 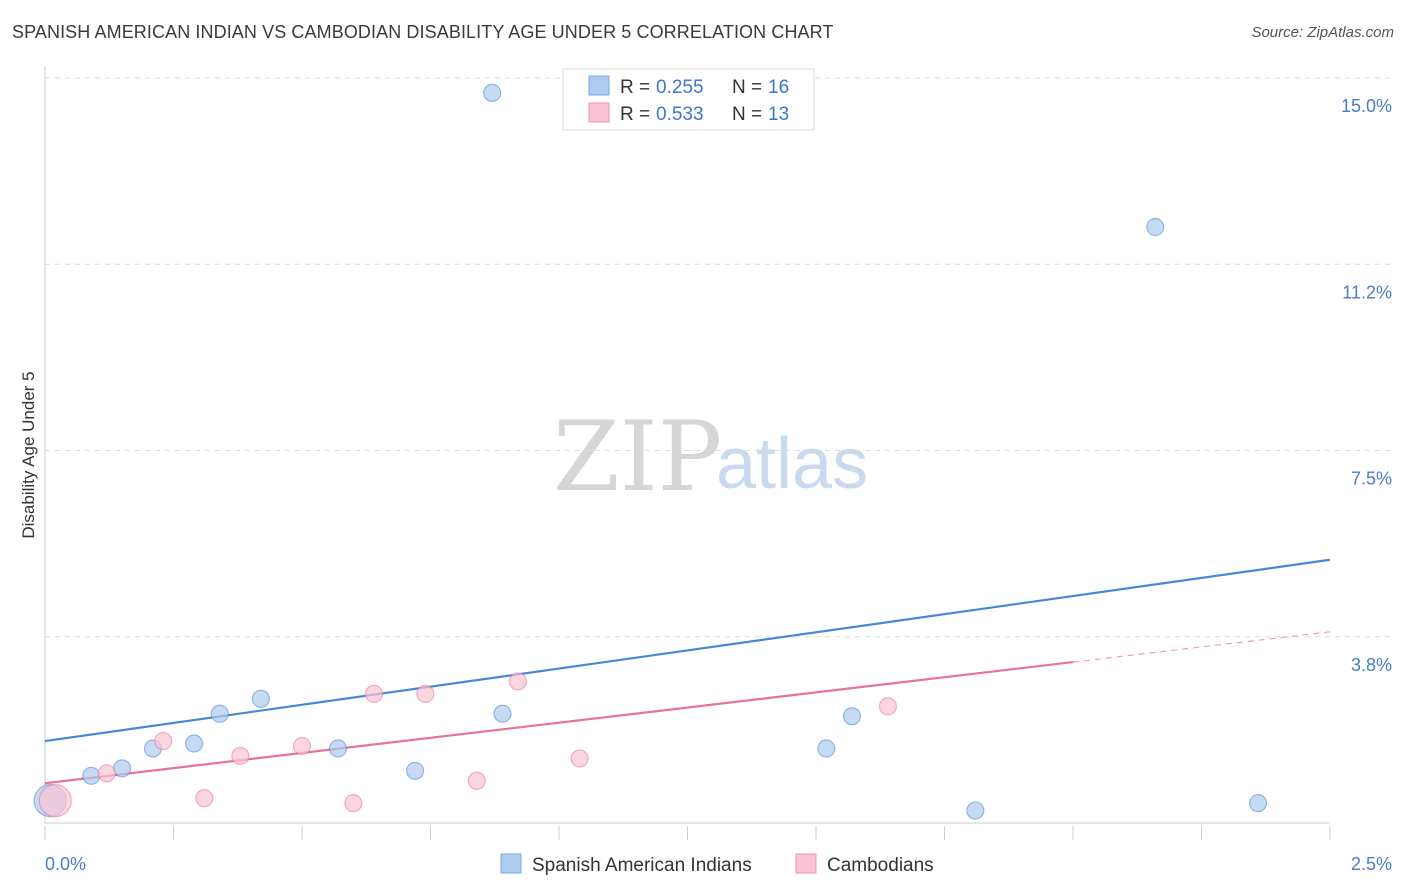 I want to click on legend-bottom-swatch-cambodians, so click(x=806, y=863).